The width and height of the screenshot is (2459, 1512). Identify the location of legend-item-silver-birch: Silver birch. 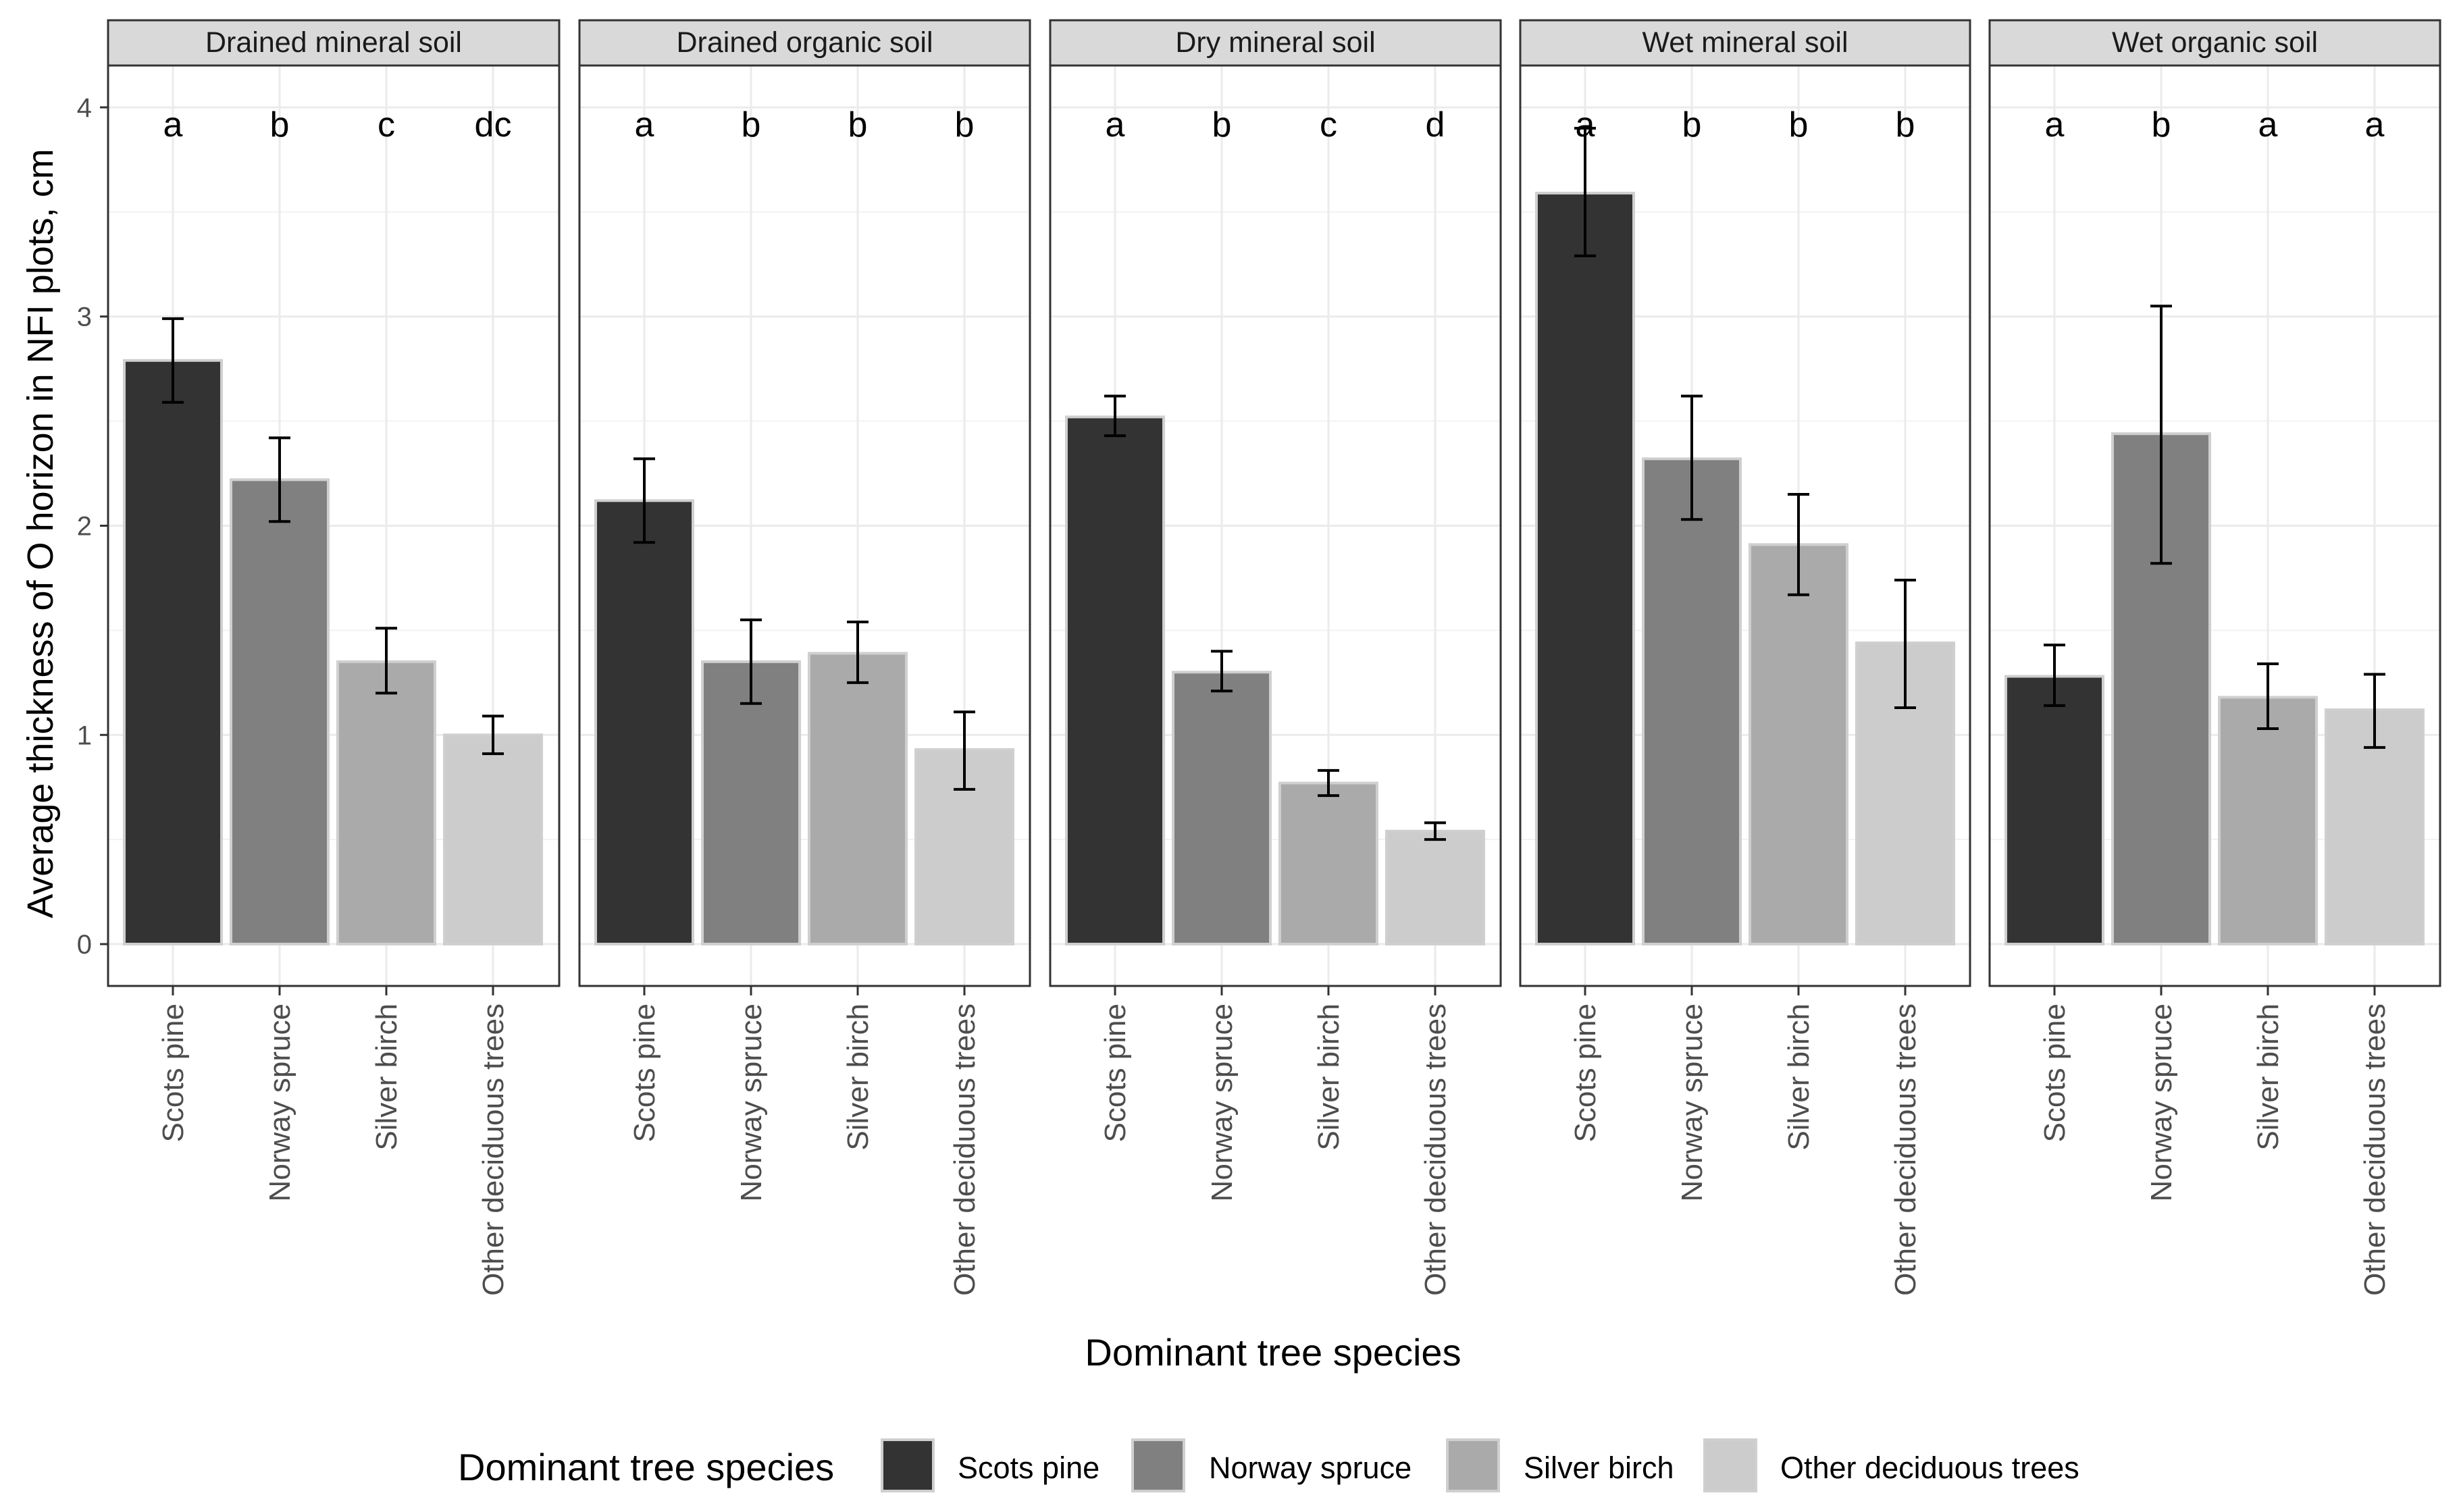
(1559, 1465).